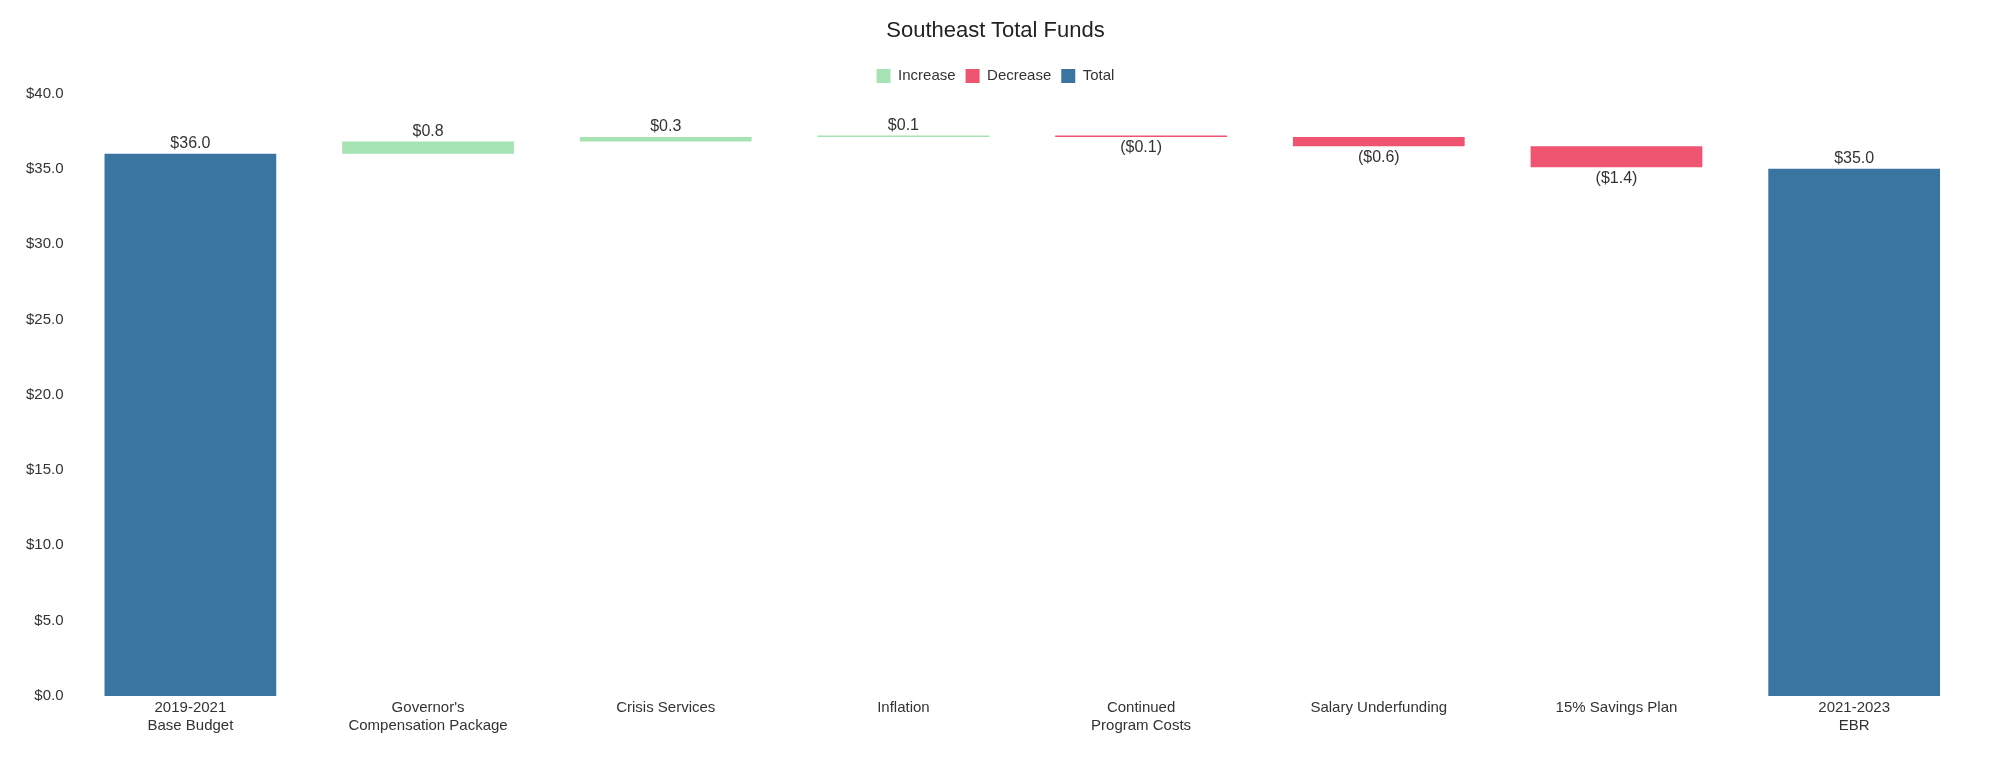  I want to click on y-tick-label: $35.0, so click(44, 167).